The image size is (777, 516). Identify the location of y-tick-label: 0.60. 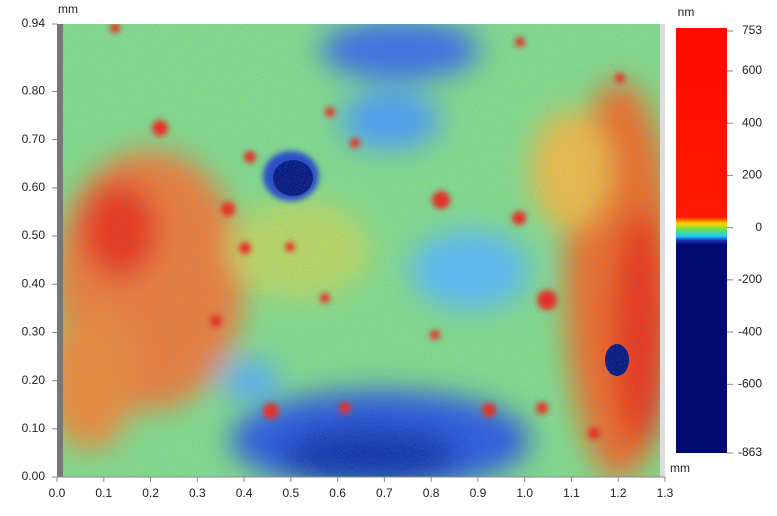
(34, 187).